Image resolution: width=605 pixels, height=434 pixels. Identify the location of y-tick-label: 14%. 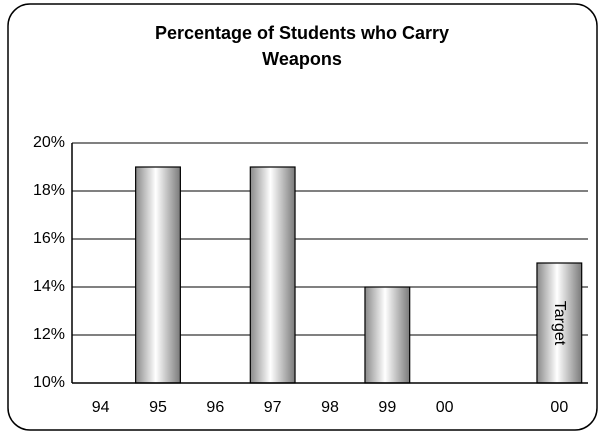
(49, 286).